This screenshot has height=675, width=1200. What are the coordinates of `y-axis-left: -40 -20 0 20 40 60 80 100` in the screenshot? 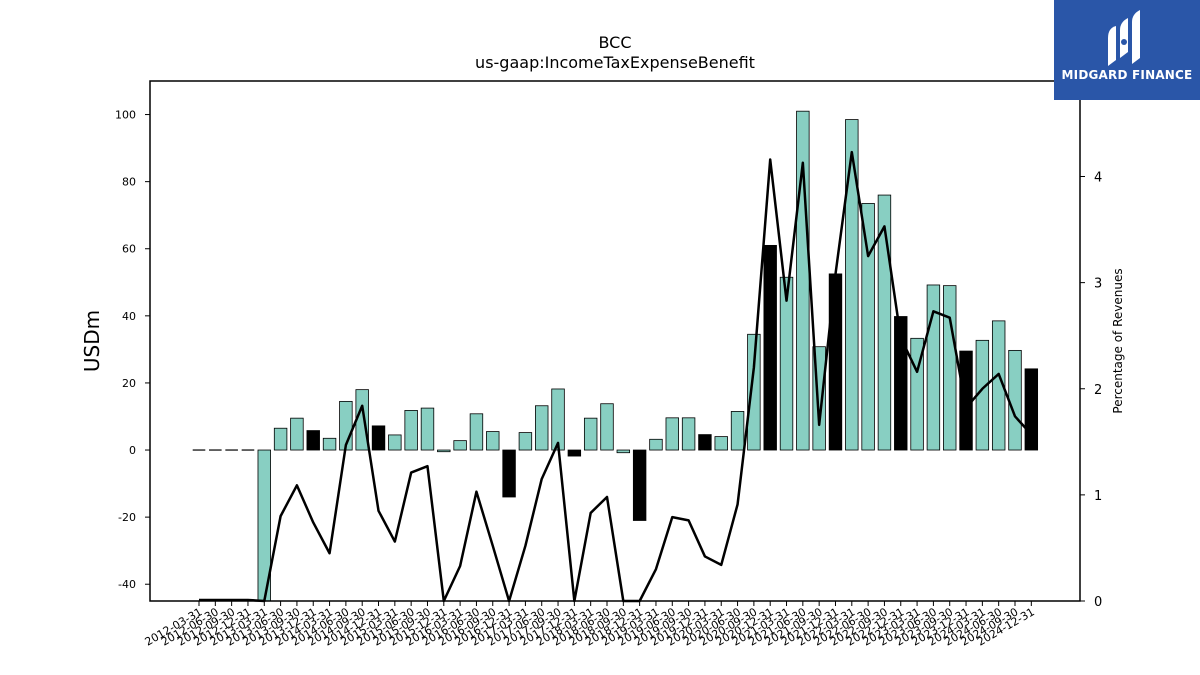 It's located at (132, 350).